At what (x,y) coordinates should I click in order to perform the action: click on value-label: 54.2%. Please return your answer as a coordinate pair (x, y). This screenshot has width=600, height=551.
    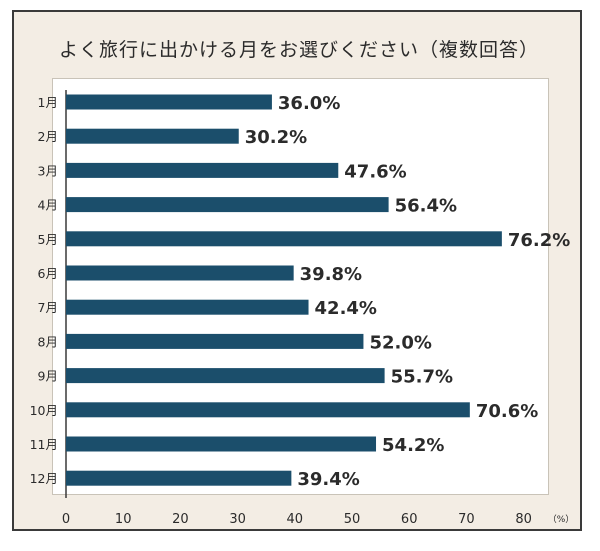
    Looking at the image, I should click on (413, 445).